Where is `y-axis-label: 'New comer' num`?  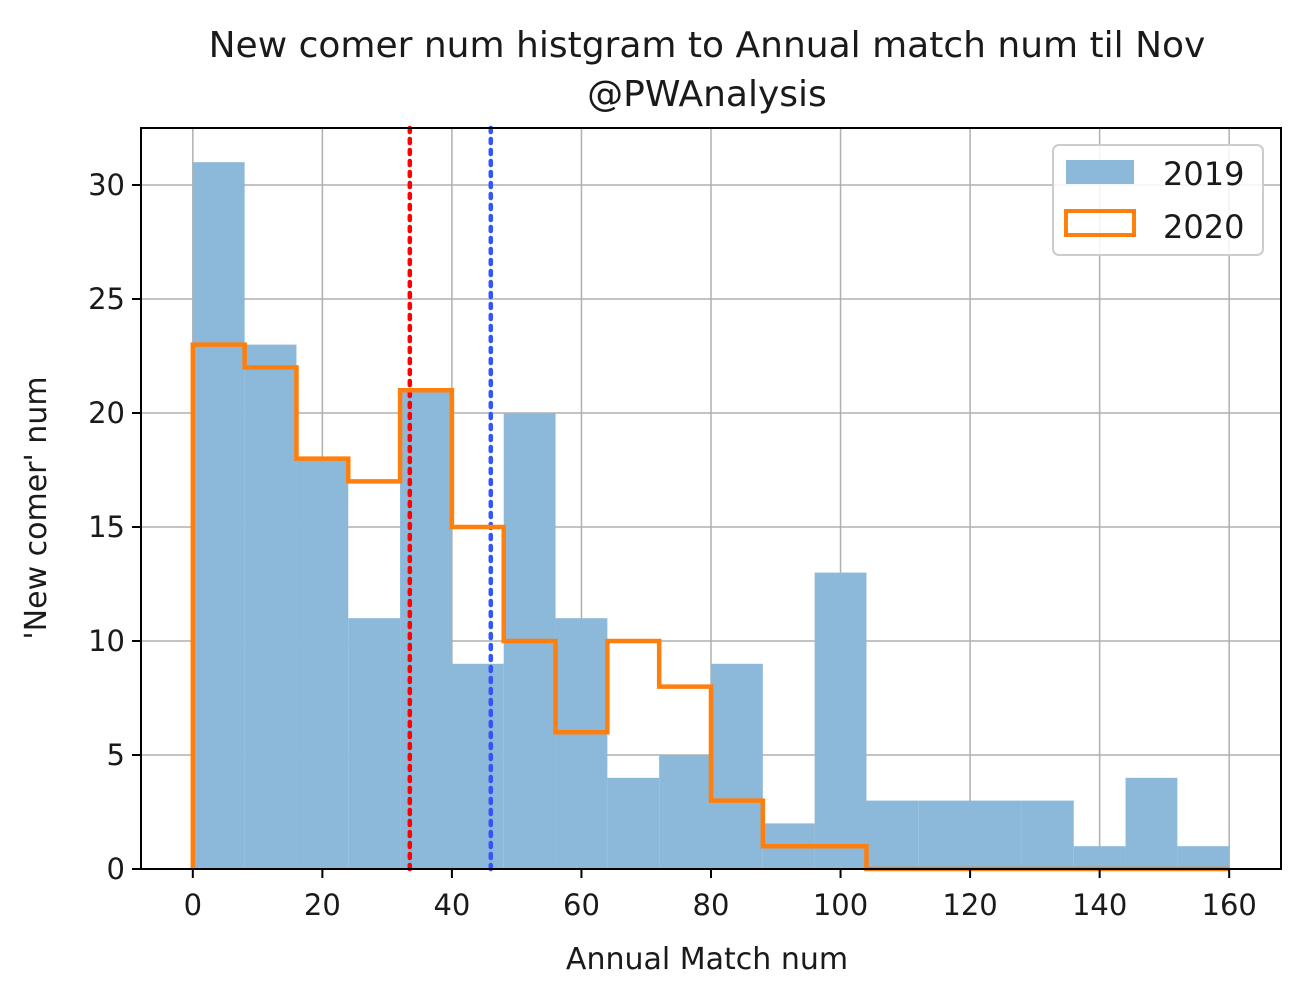
y-axis-label: 'New comer' num is located at coordinates (36, 507).